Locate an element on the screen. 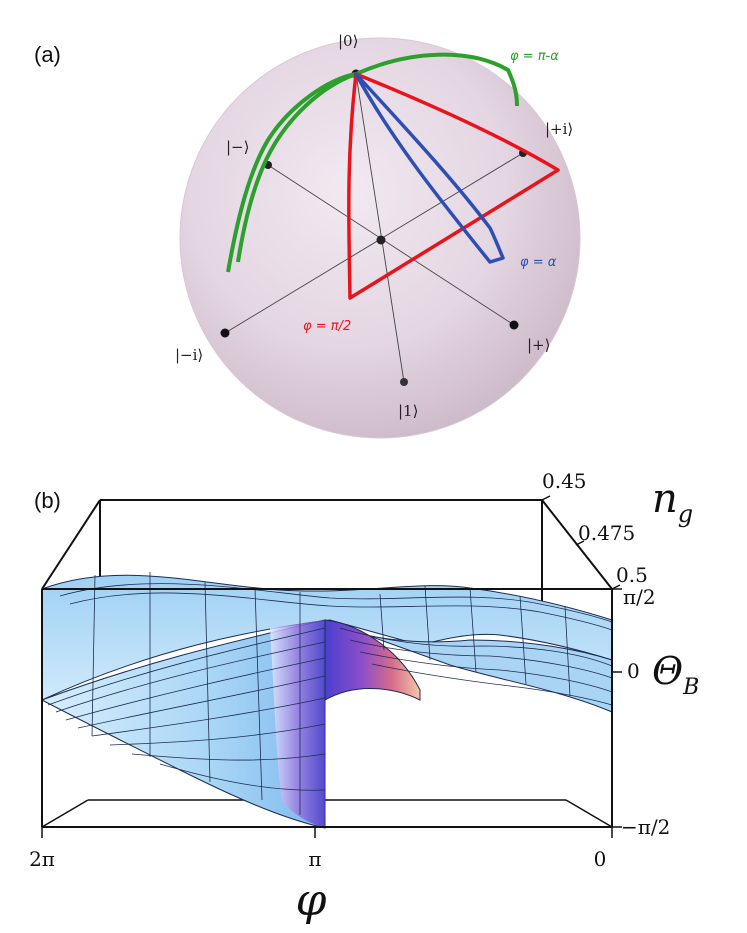 The height and width of the screenshot is (933, 747). x-axis-line is located at coordinates (391, 245).